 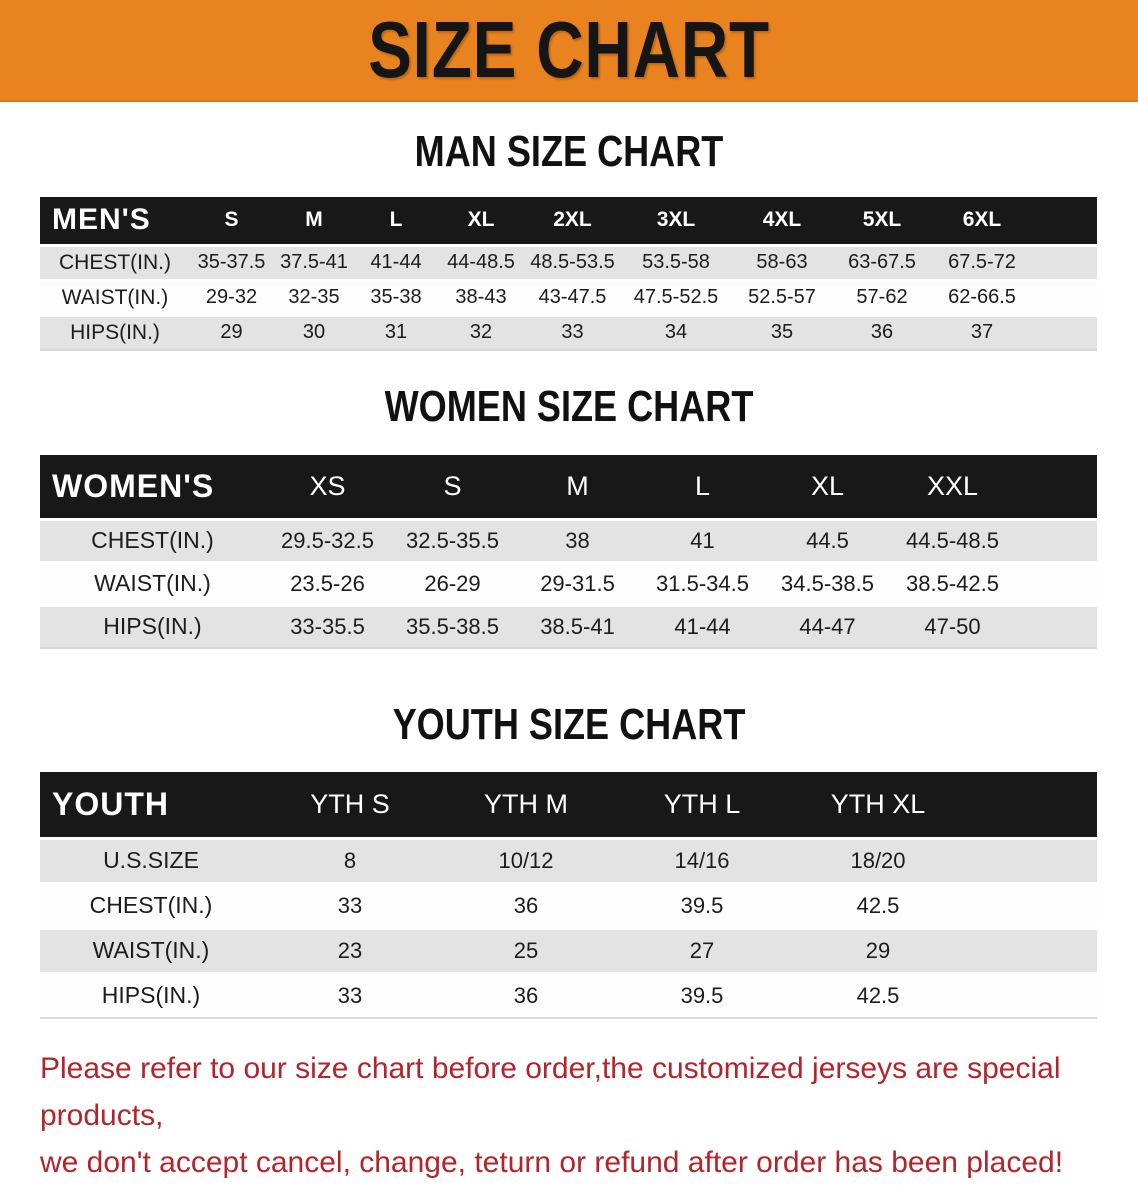 I want to click on youth-chest-row: CHEST(IN.) 33 36 39.5 42.5, so click(x=568, y=904).